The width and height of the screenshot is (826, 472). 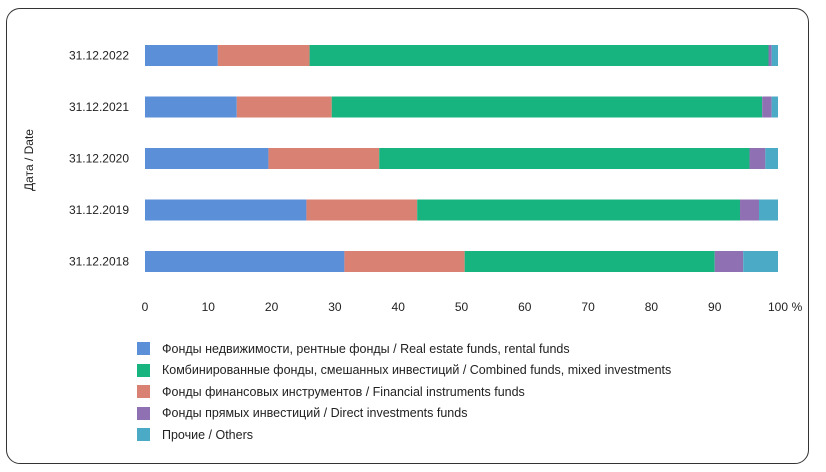 I want to click on x-tick-label: 40, so click(x=399, y=307).